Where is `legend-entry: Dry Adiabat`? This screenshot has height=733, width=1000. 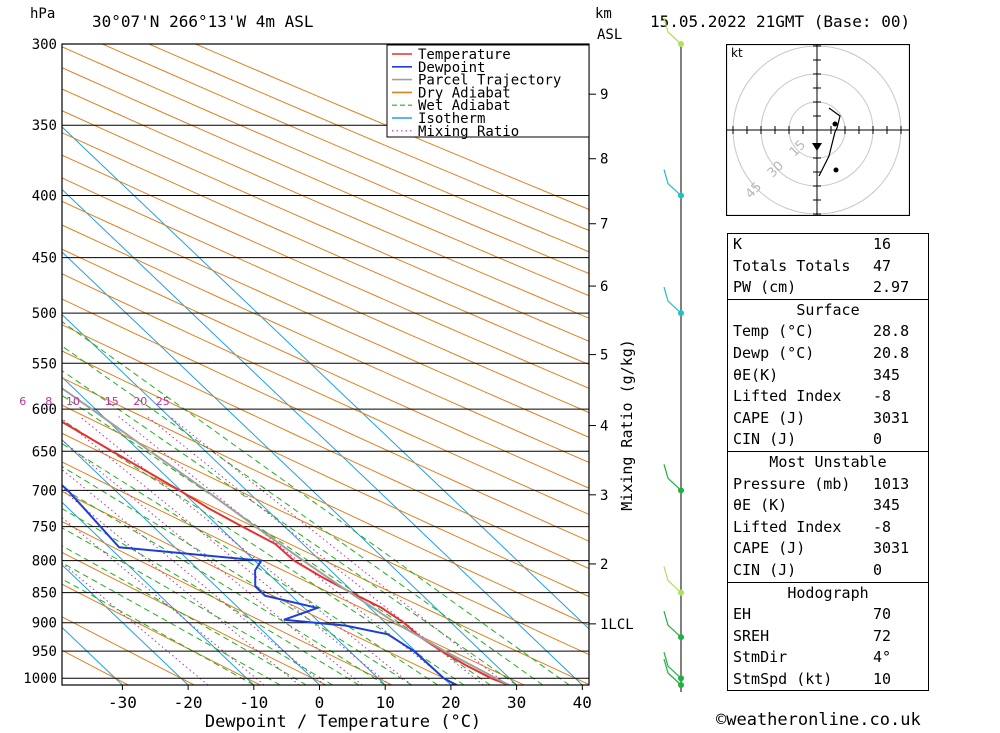 legend-entry: Dry Adiabat is located at coordinates (464, 93).